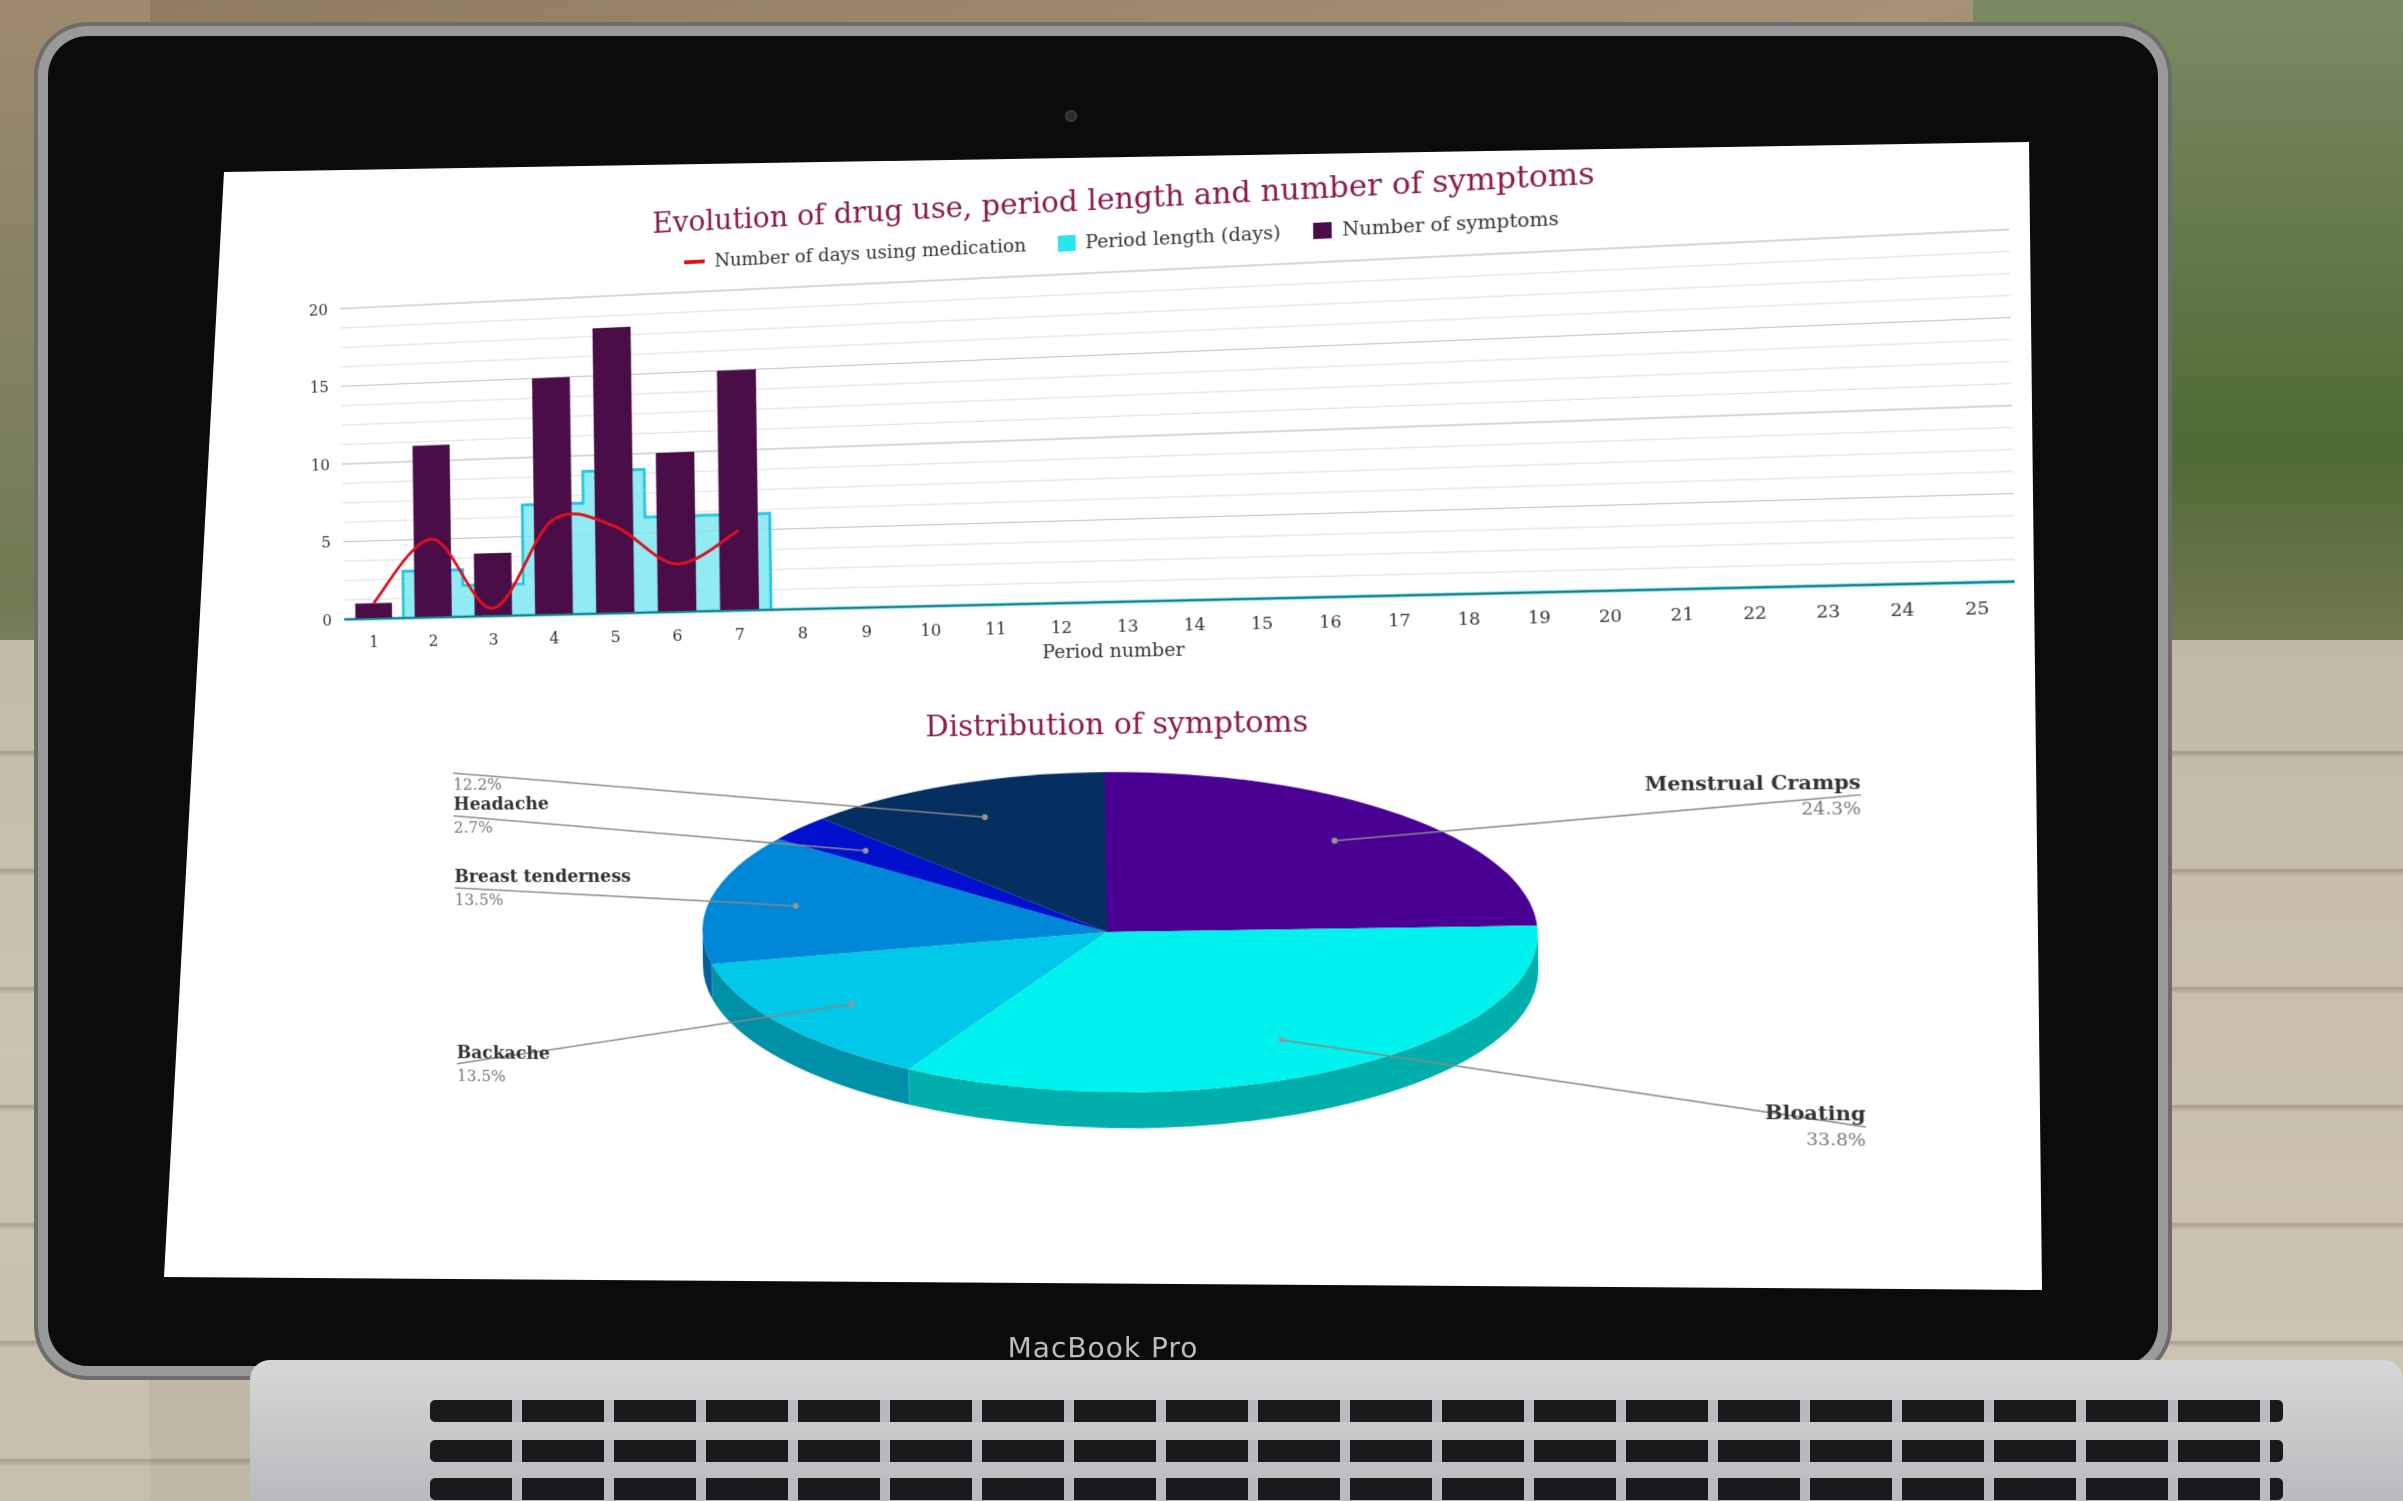  I want to click on pie-slice-percent: 2.7%, so click(473, 827).